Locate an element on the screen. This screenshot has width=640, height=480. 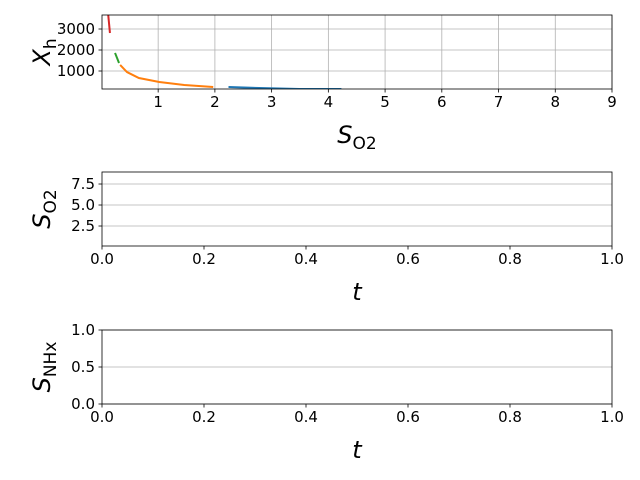
y-axis-label: SNHx is located at coordinates (44, 367).